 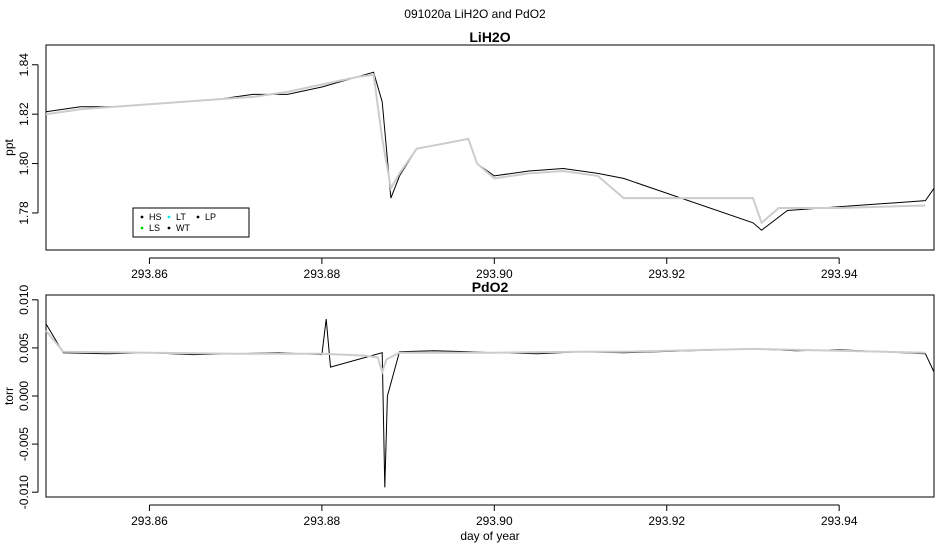 What do you see at coordinates (210, 217) in the screenshot?
I see `legend-label-lp: LP` at bounding box center [210, 217].